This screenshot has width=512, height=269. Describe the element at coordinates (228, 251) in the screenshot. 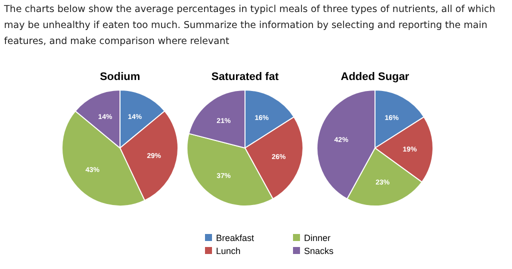

I see `legend-label: Lunch` at that location.